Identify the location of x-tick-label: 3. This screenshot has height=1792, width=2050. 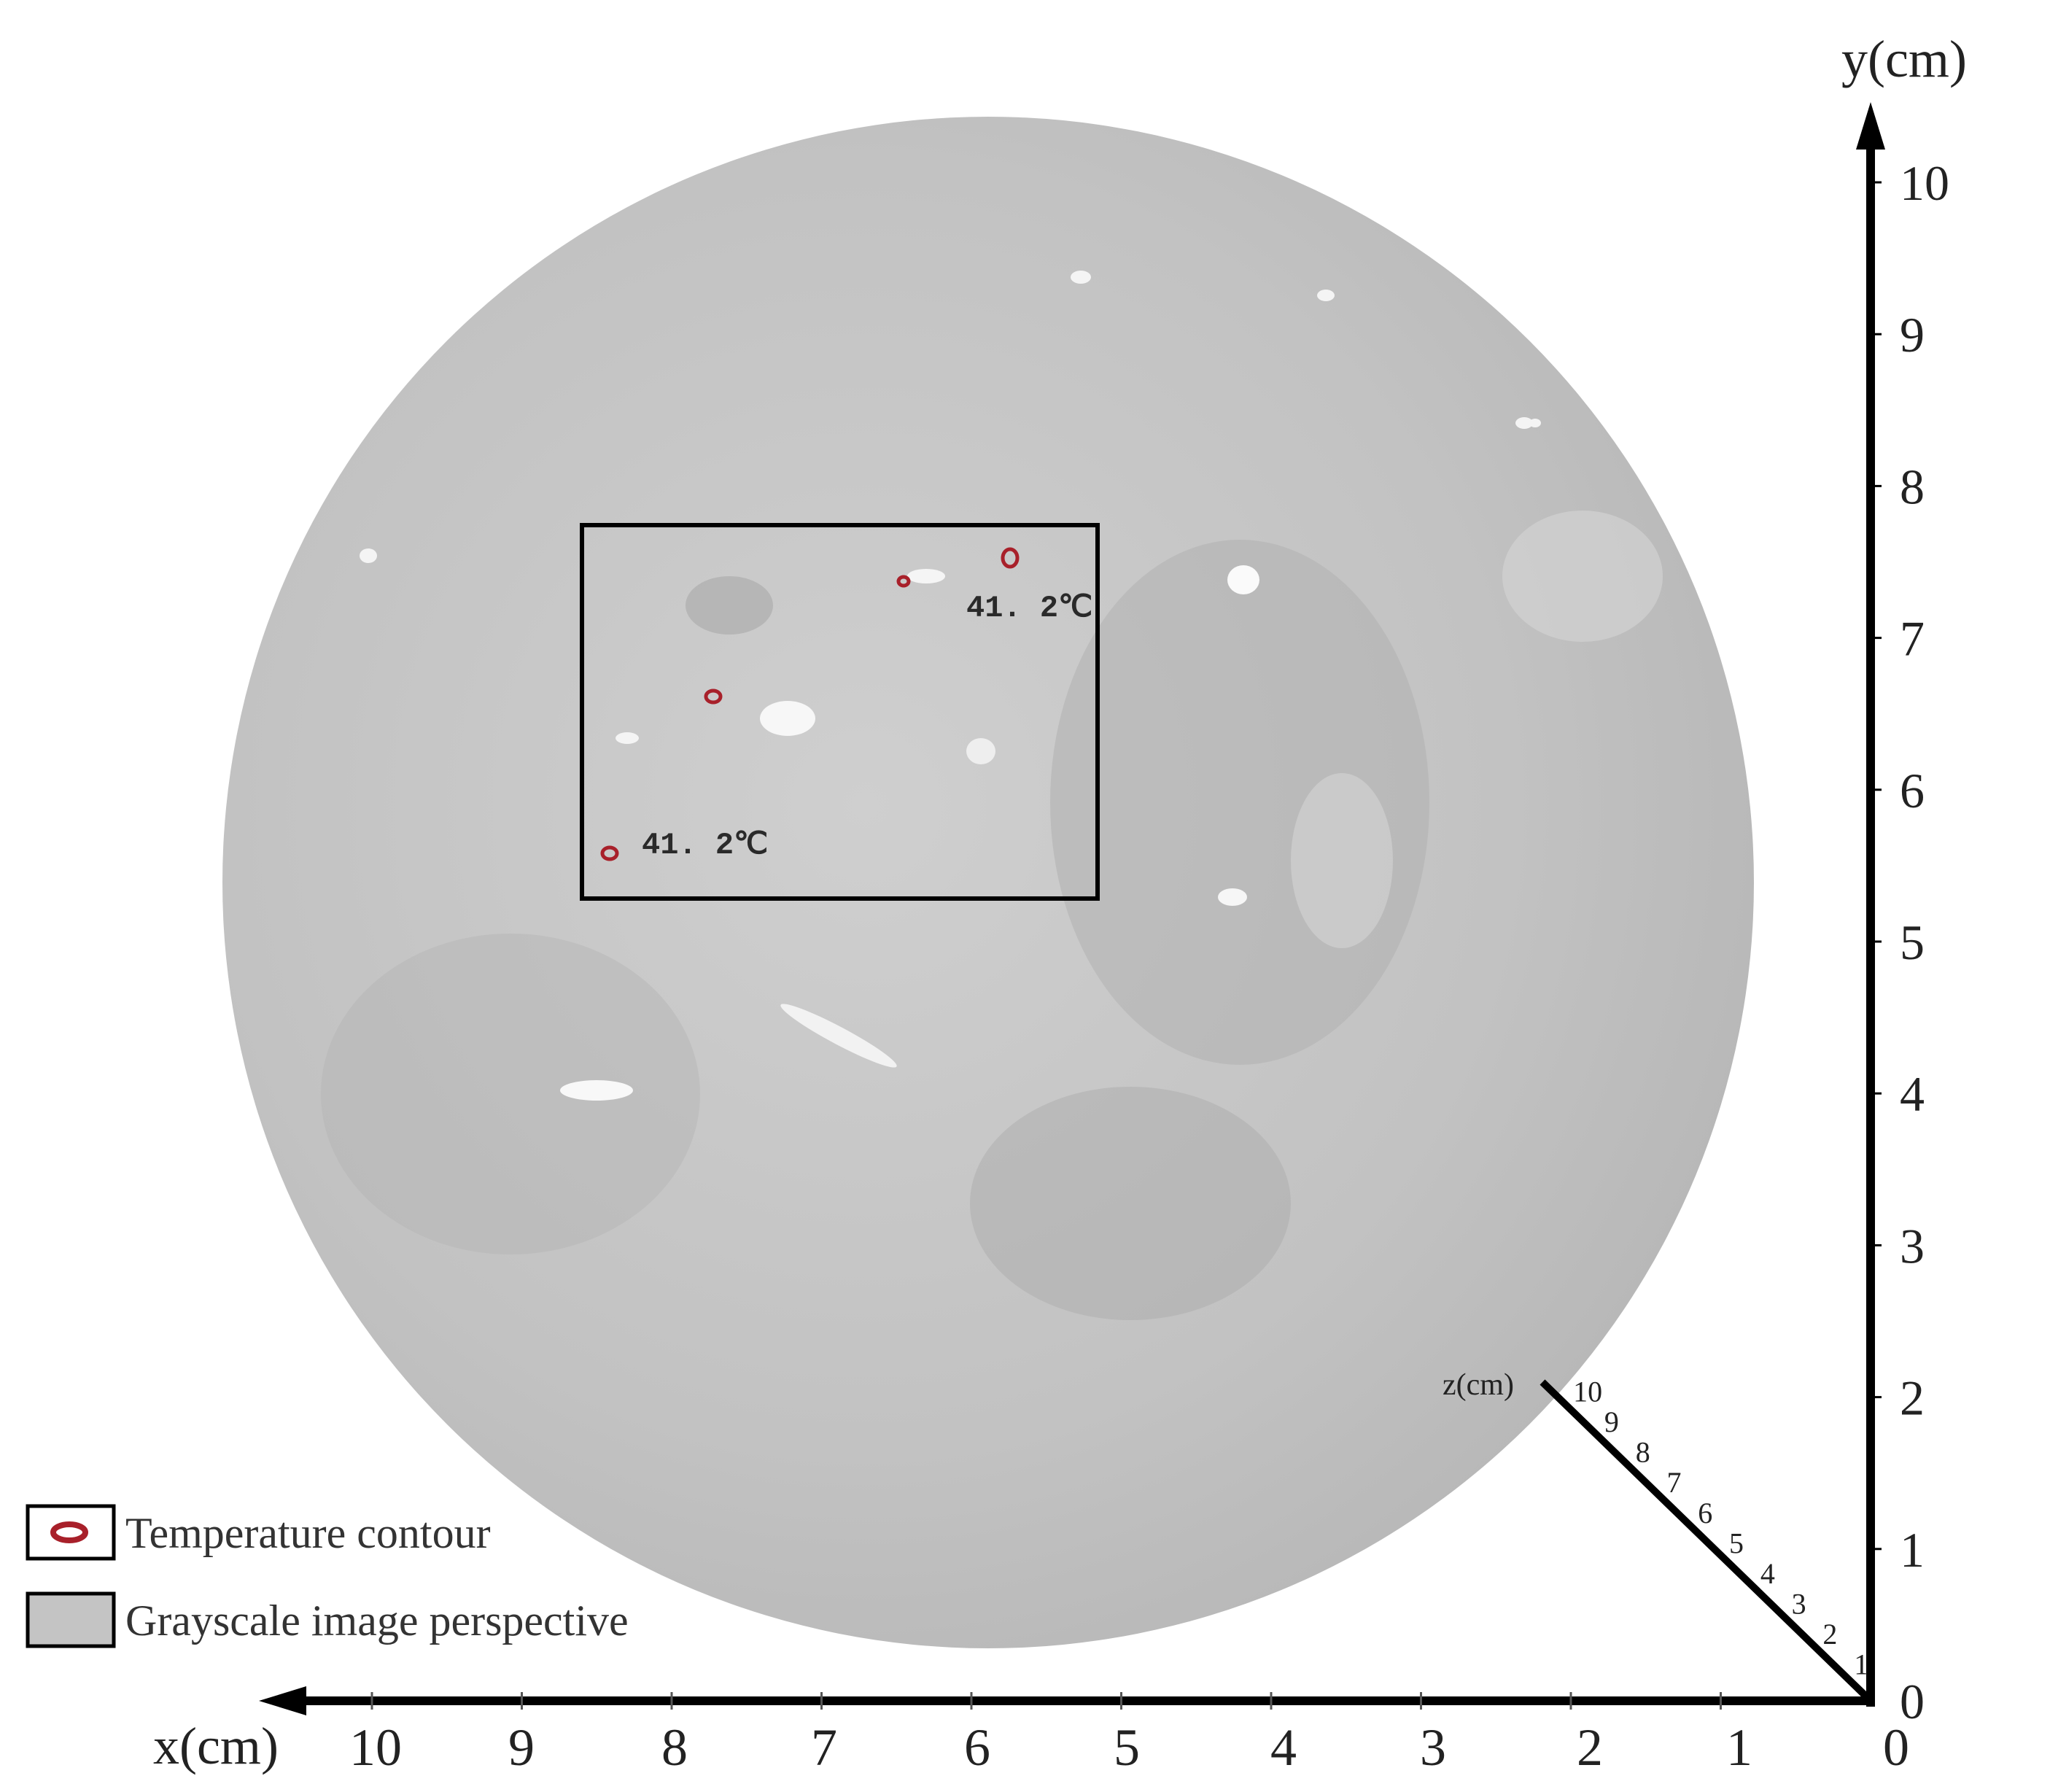
(1433, 1747).